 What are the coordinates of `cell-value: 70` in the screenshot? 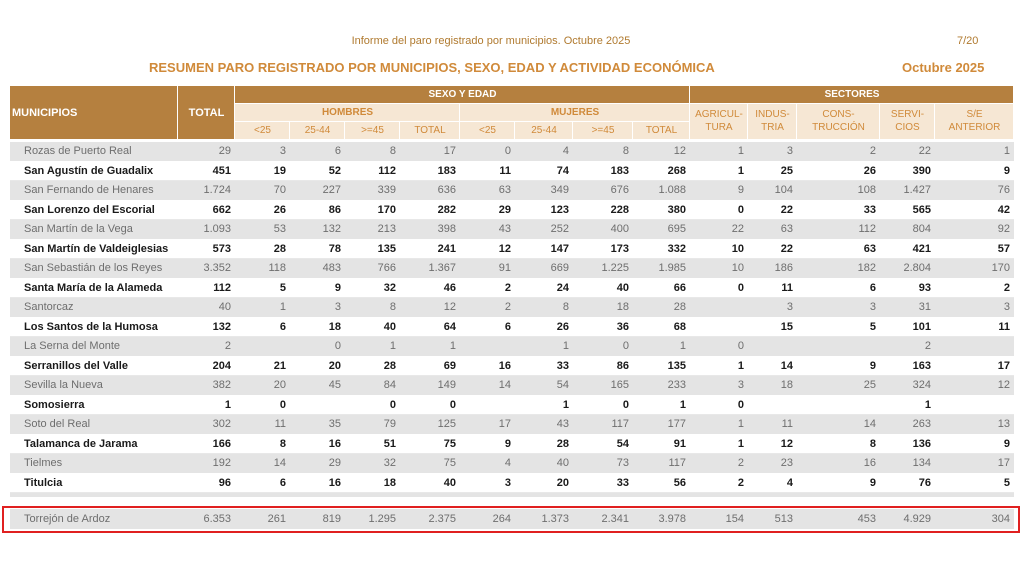 It's located at (279, 190).